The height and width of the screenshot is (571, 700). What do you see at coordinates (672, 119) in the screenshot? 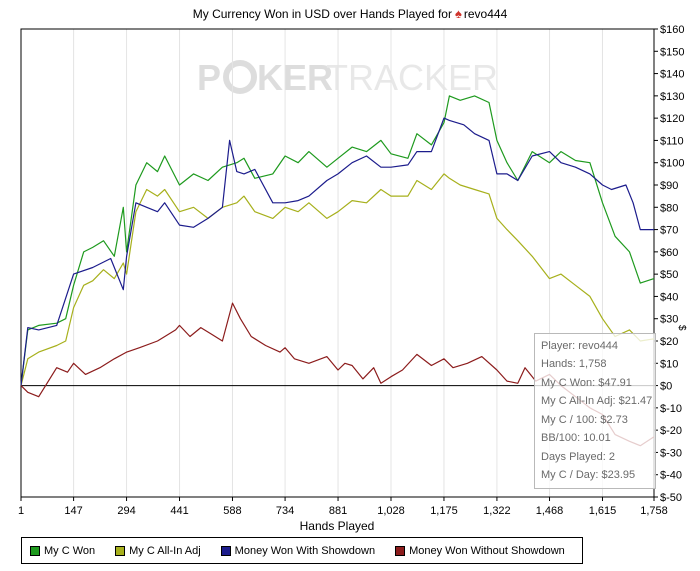
I see `y-tick-label: $120` at bounding box center [672, 119].